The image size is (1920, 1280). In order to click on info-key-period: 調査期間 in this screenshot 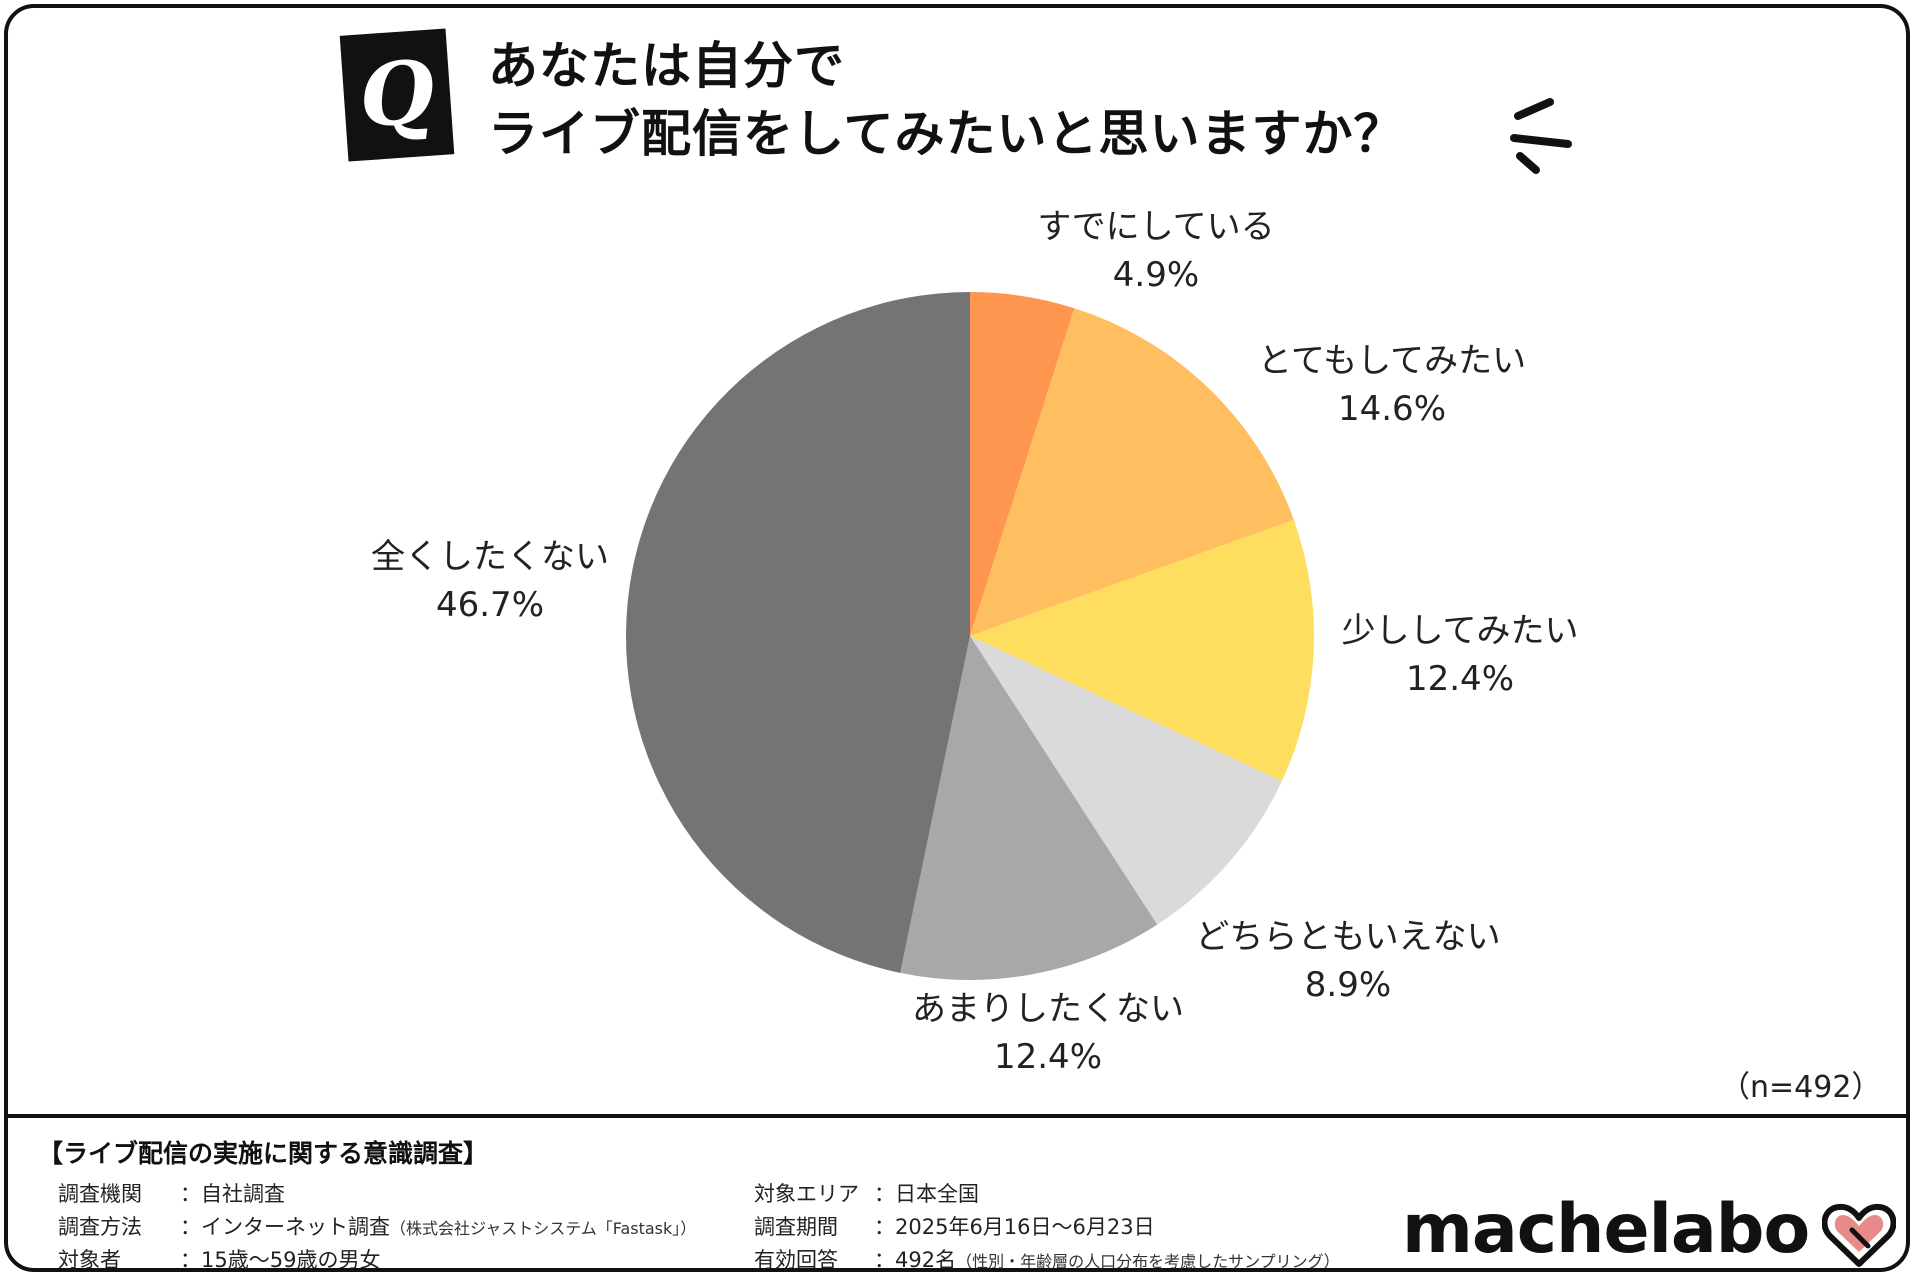, I will do `click(796, 1227)`.